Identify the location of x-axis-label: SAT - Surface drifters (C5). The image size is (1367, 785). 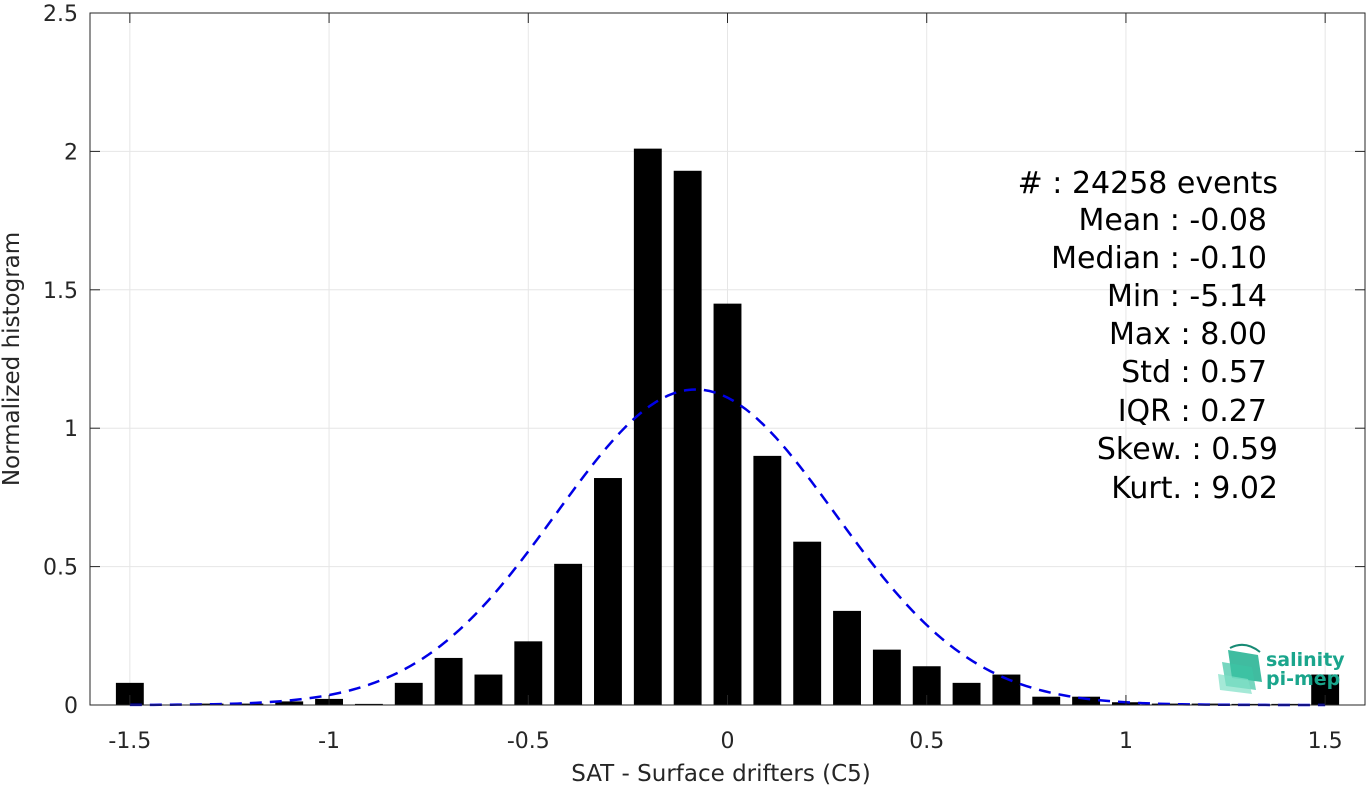
(721, 773).